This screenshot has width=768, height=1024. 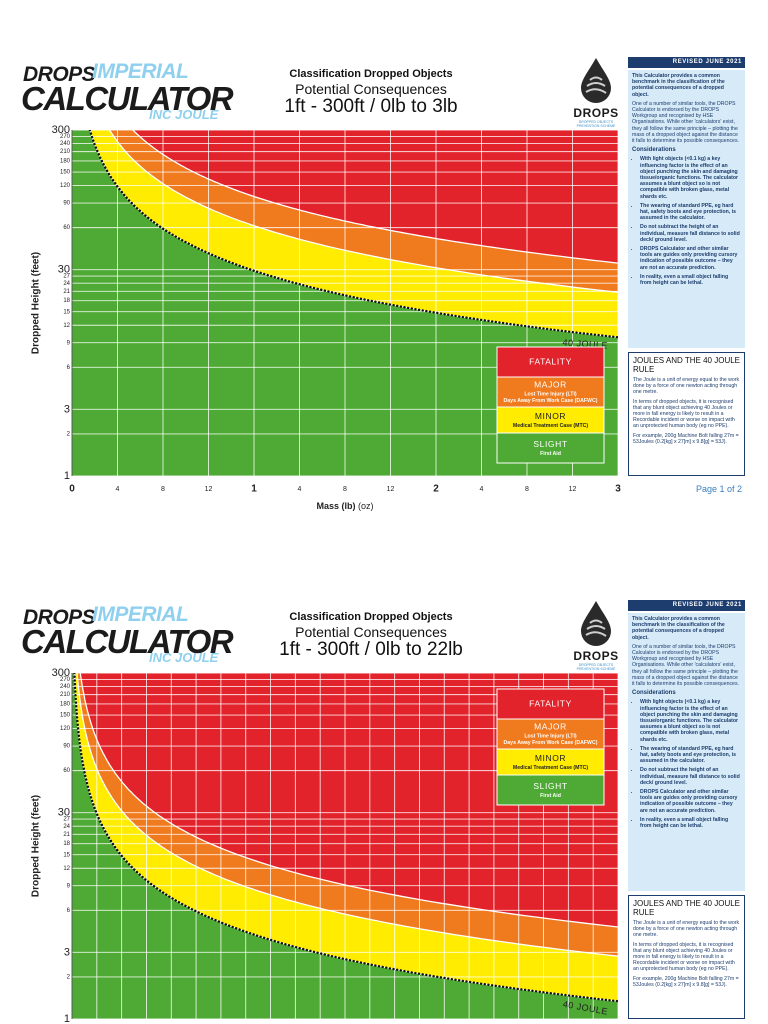 I want to click on page-label: Page 1 of 2, so click(x=718, y=489).